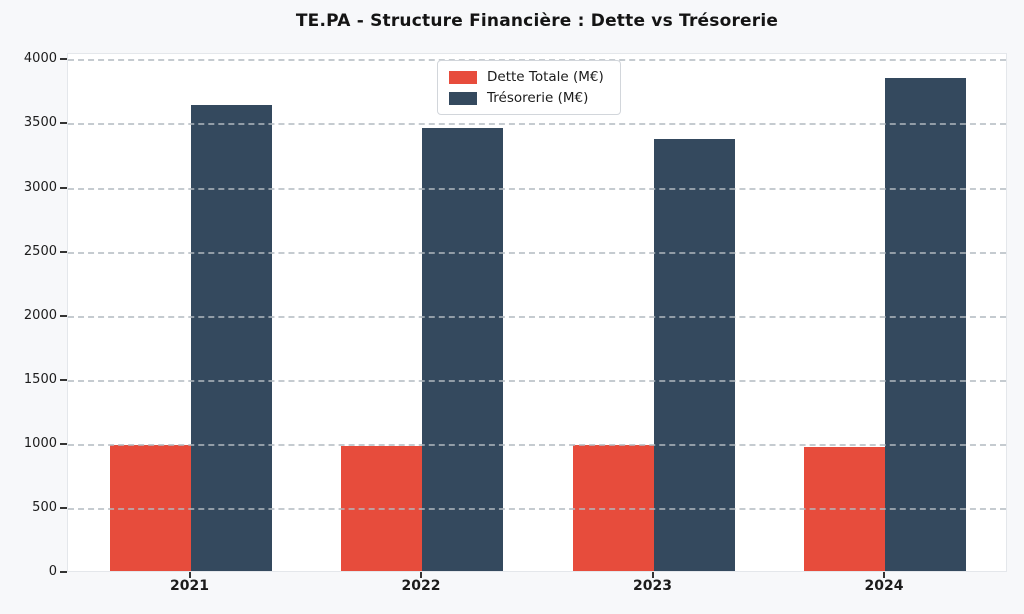 The height and width of the screenshot is (614, 1024). I want to click on y-axis-tick-labels: 0 500 1000 1500 2000 2500 3000 3500 4000, so click(28, 315).